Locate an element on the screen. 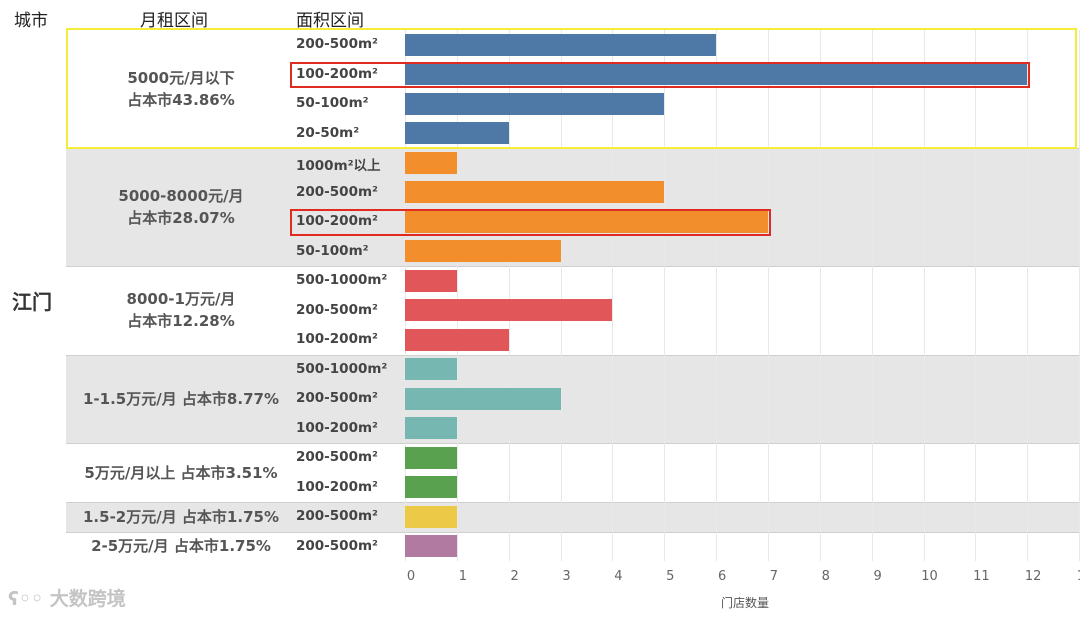  x-tick-label: 12 is located at coordinates (1033, 576).